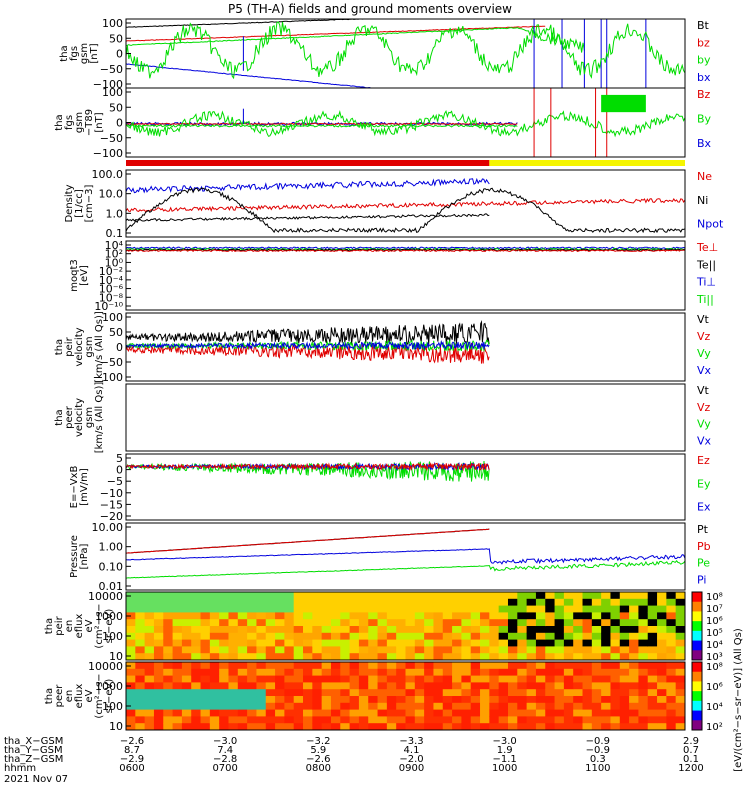  Describe the element at coordinates (702, 200) in the screenshot. I see `legend-Ni: Ni` at that location.